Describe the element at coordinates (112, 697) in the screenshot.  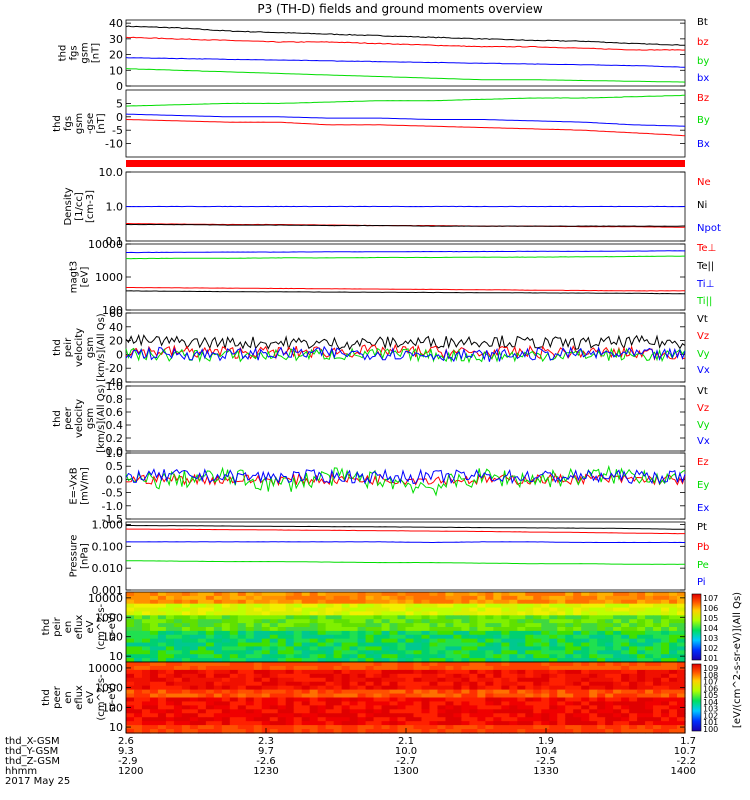
I see `y-axis-label: sr-eV)` at that location.